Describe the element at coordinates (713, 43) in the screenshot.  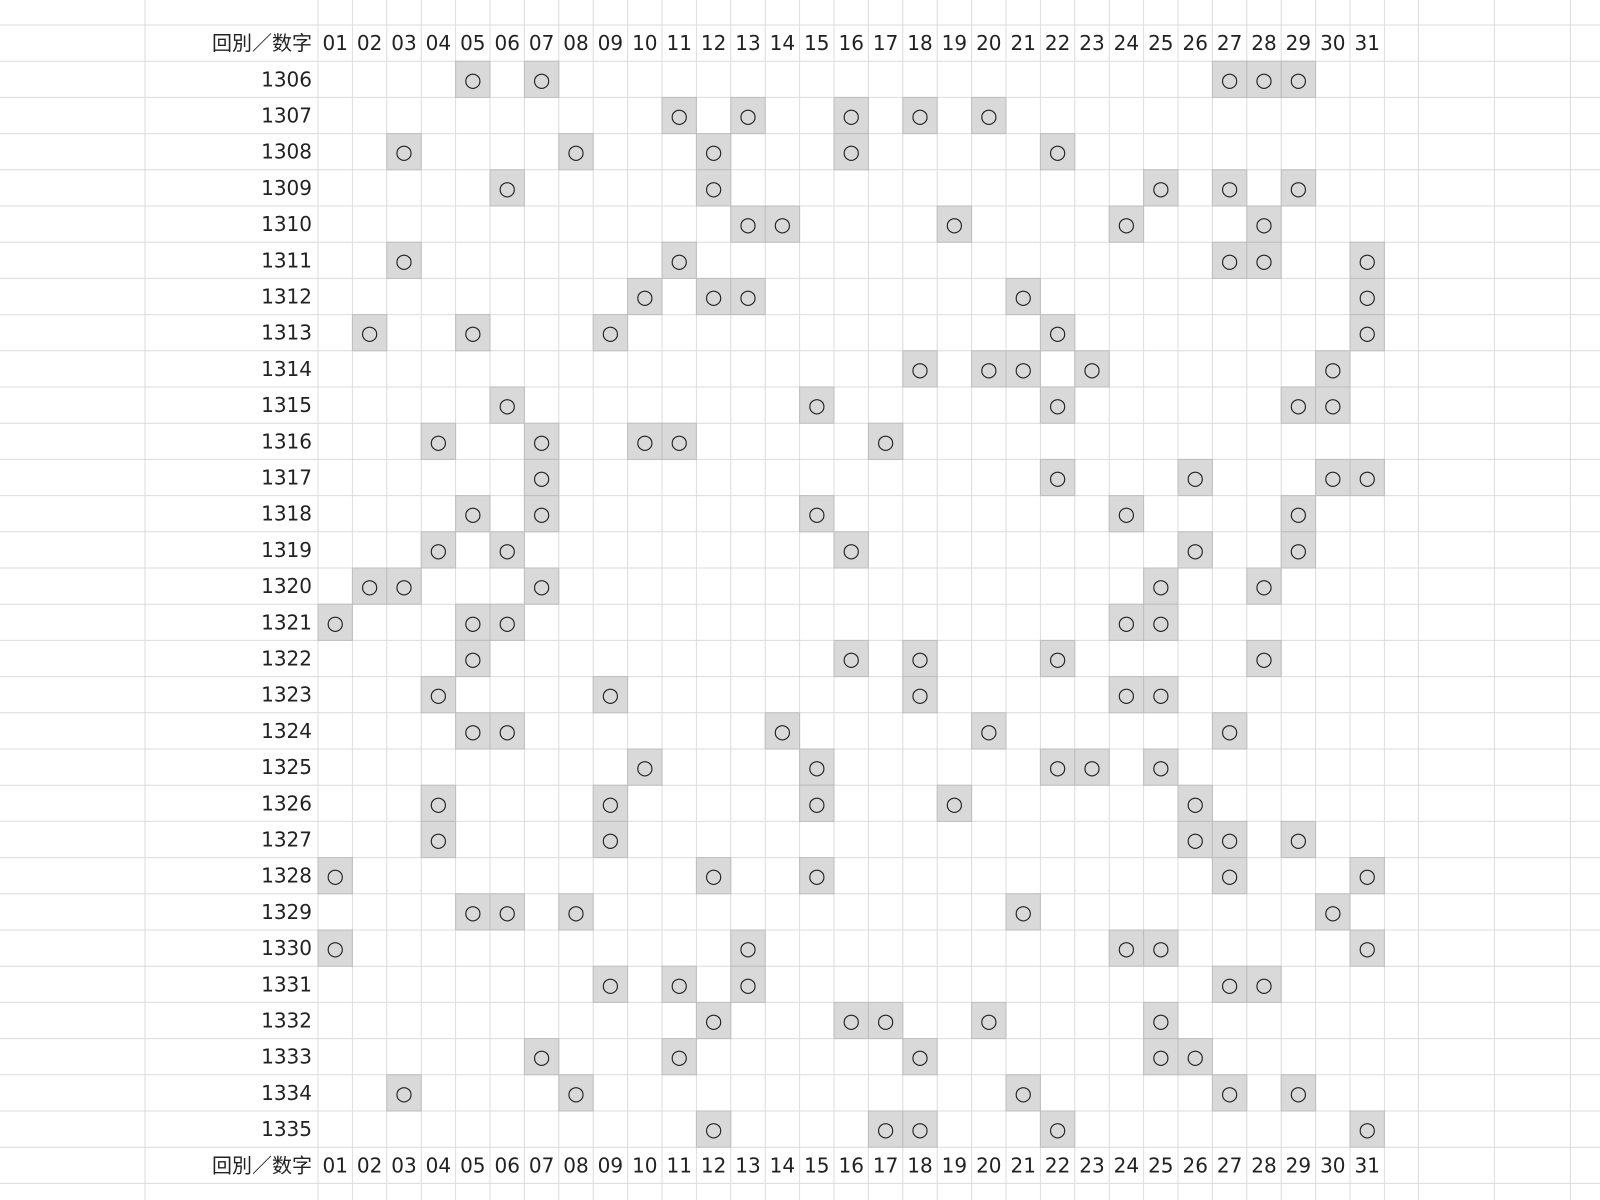
I see `header-number: 12` at that location.